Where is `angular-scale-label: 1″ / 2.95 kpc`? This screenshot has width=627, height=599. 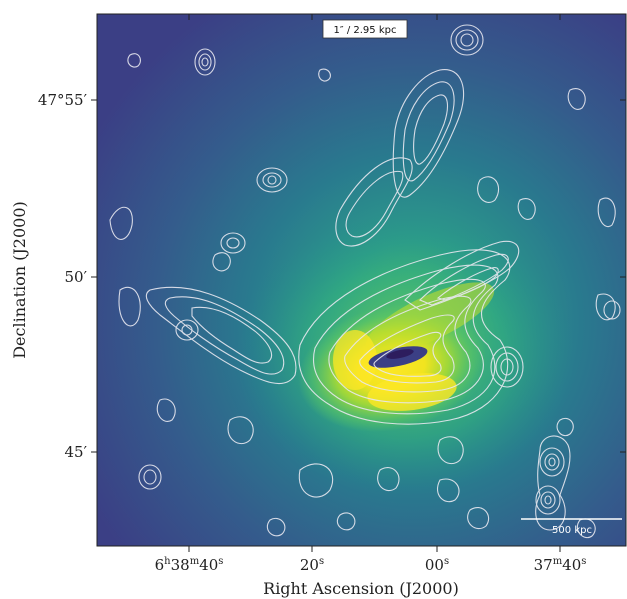 angular-scale-label: 1″ / 2.95 kpc is located at coordinates (365, 29).